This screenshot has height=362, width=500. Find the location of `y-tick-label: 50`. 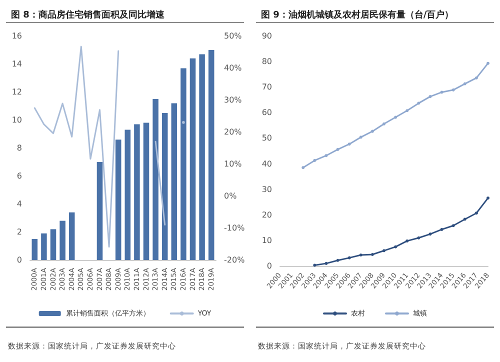

y-tick-label: 50 is located at coordinates (267, 138).